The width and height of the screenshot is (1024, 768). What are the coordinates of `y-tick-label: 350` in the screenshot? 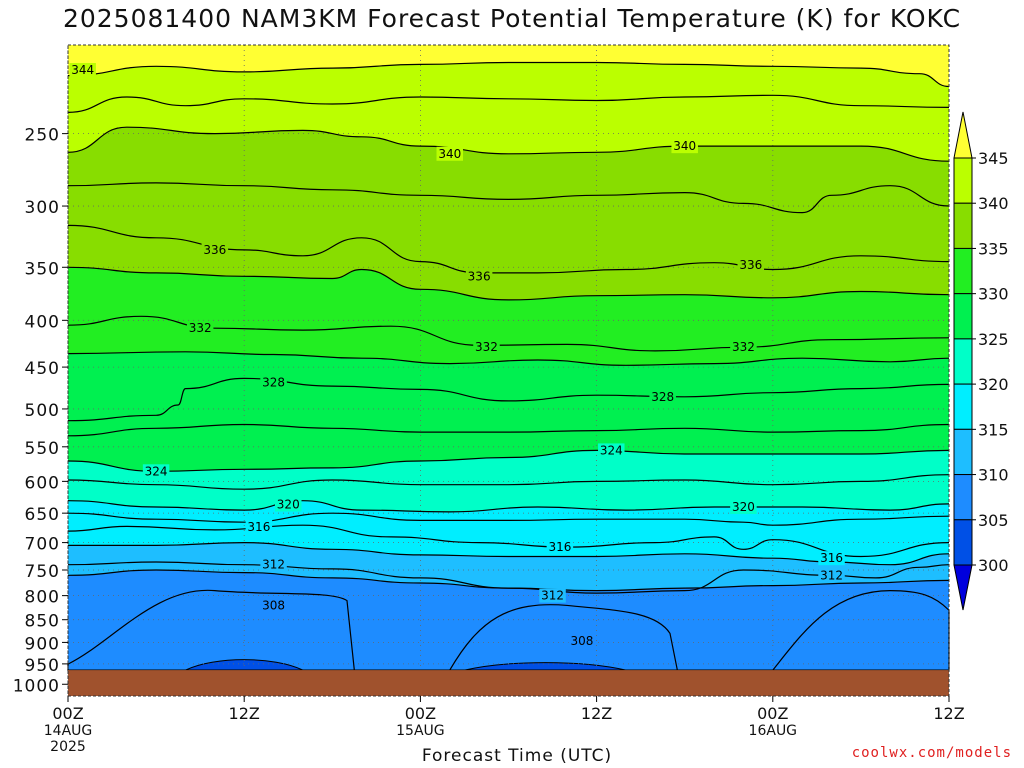 It's located at (42, 269).